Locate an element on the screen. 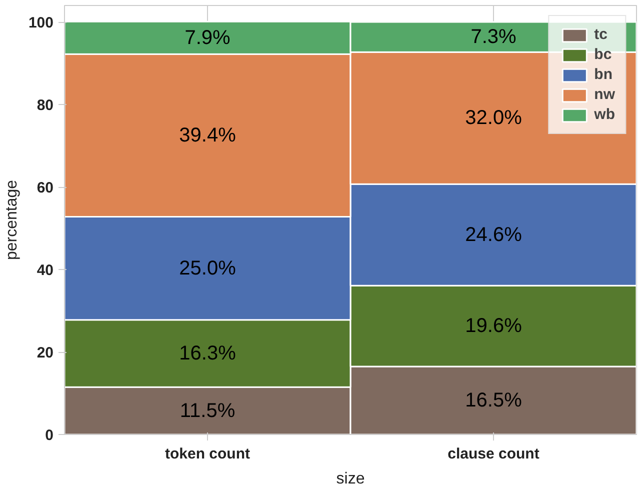 Image resolution: width=641 pixels, height=490 pixels. data-label: 19.6% is located at coordinates (493, 326).